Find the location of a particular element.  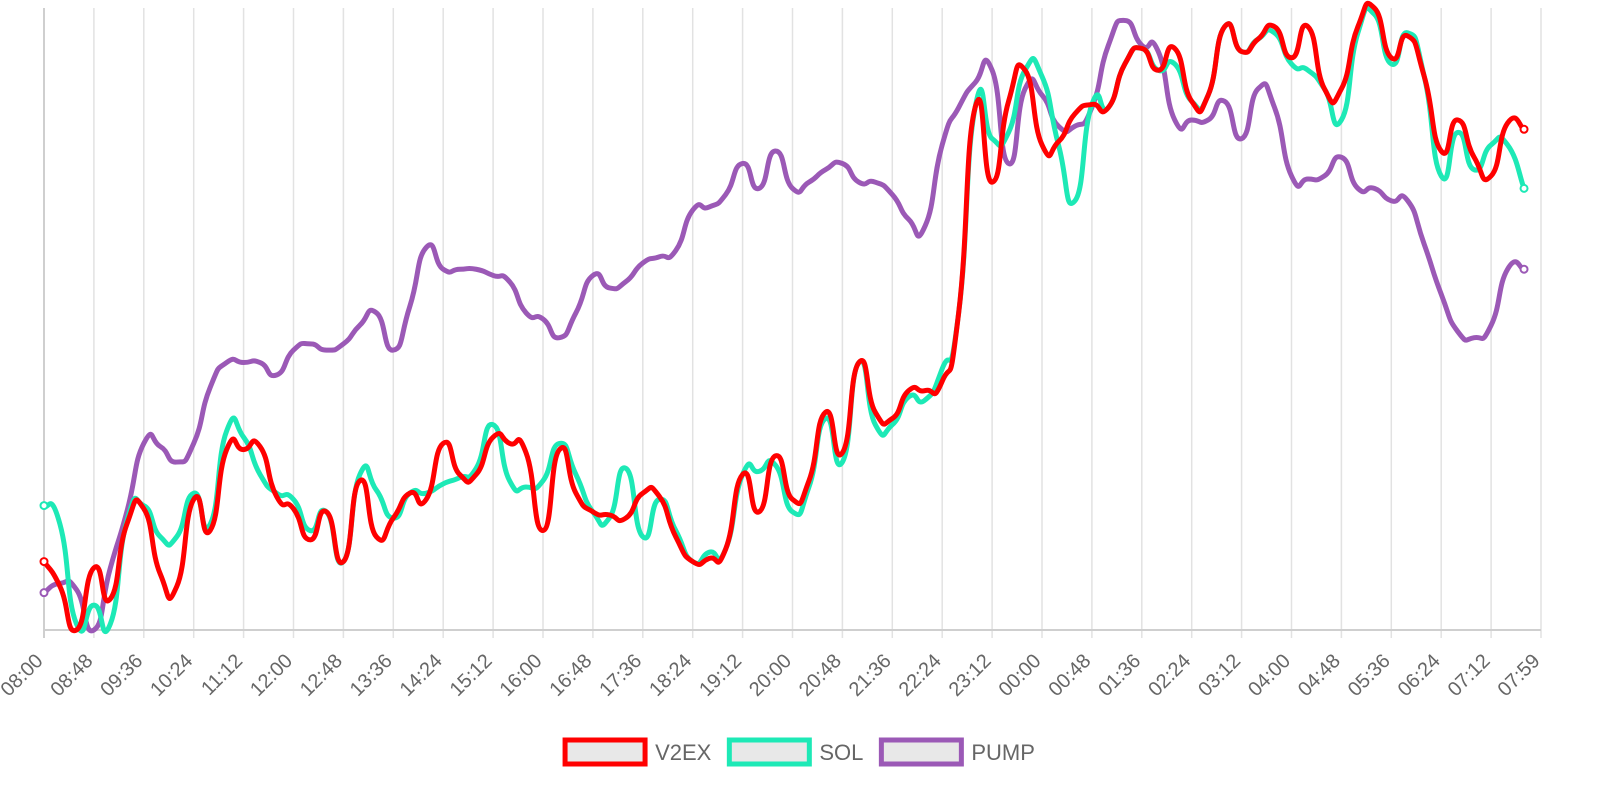

x-tick-label: 07:12 is located at coordinates (1469, 675).